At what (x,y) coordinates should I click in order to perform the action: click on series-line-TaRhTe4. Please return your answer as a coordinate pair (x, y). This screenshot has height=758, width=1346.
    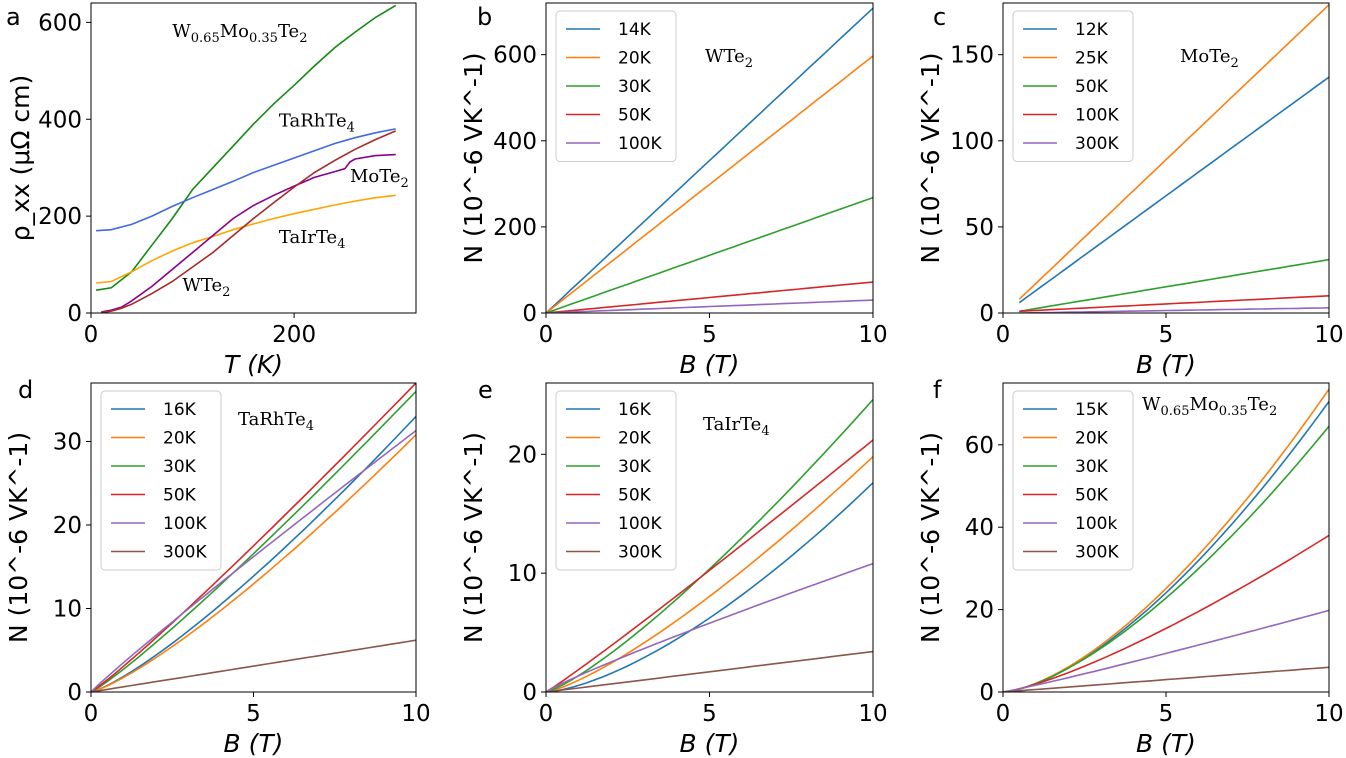
    Looking at the image, I should click on (246, 180).